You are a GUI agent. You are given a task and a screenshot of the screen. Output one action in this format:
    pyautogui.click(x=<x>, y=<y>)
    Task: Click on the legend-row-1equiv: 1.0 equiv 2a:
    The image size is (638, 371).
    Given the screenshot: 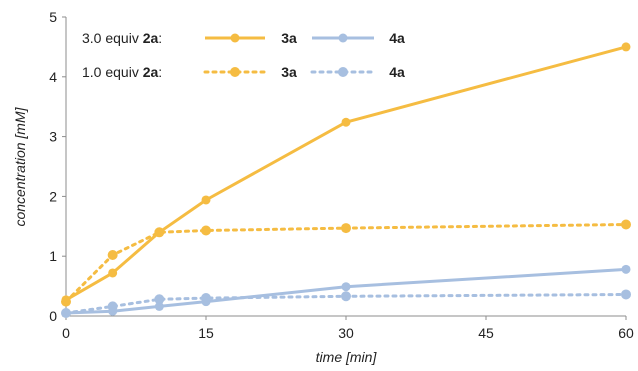 What is the action you would take?
    pyautogui.click(x=122, y=72)
    